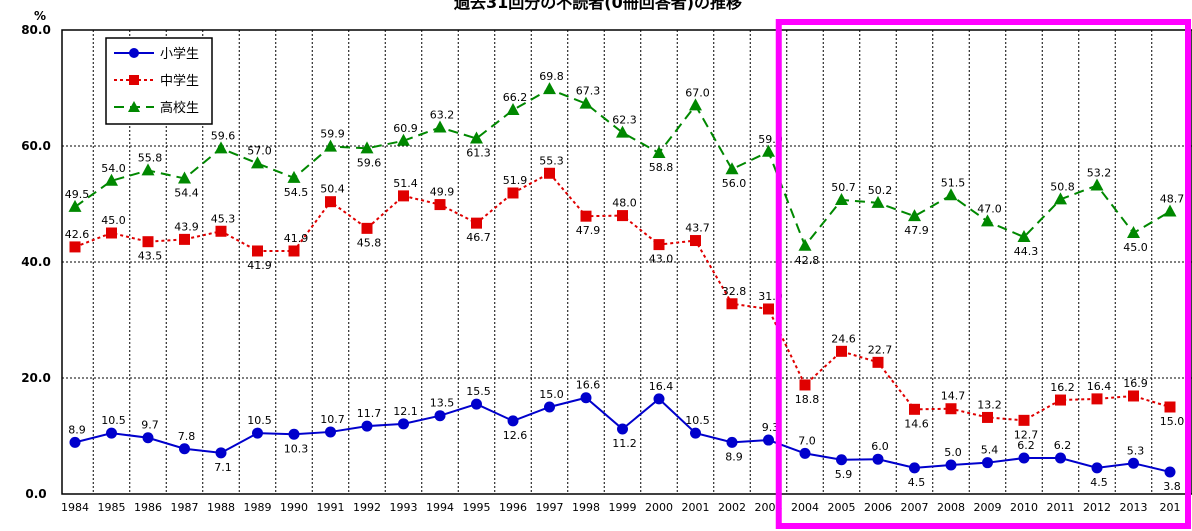 This screenshot has width=1192, height=531. I want to click on data-label: 54.5, so click(296, 192).